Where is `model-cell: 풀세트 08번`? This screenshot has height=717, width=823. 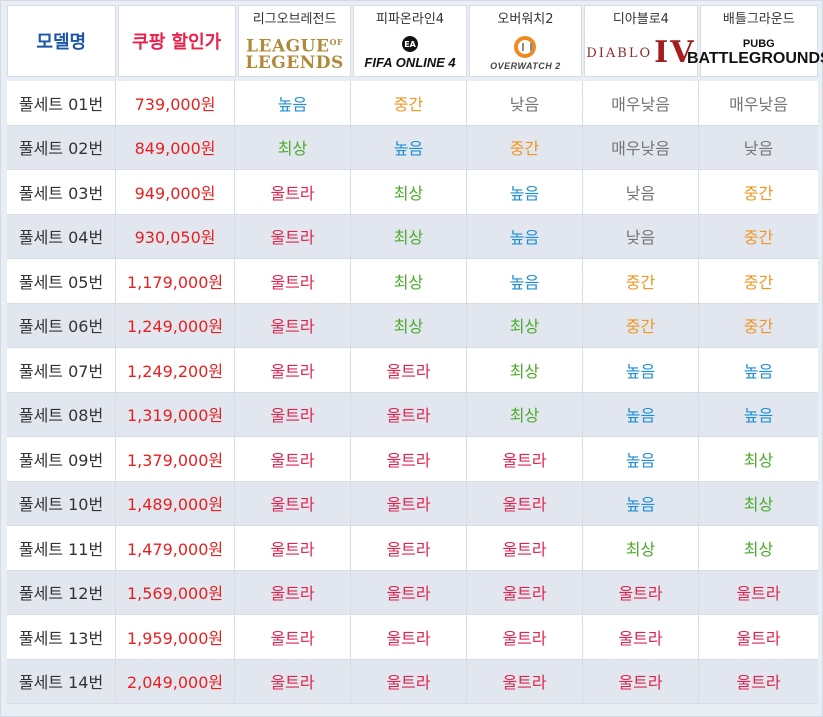 model-cell: 풀세트 08번 is located at coordinates (62, 414).